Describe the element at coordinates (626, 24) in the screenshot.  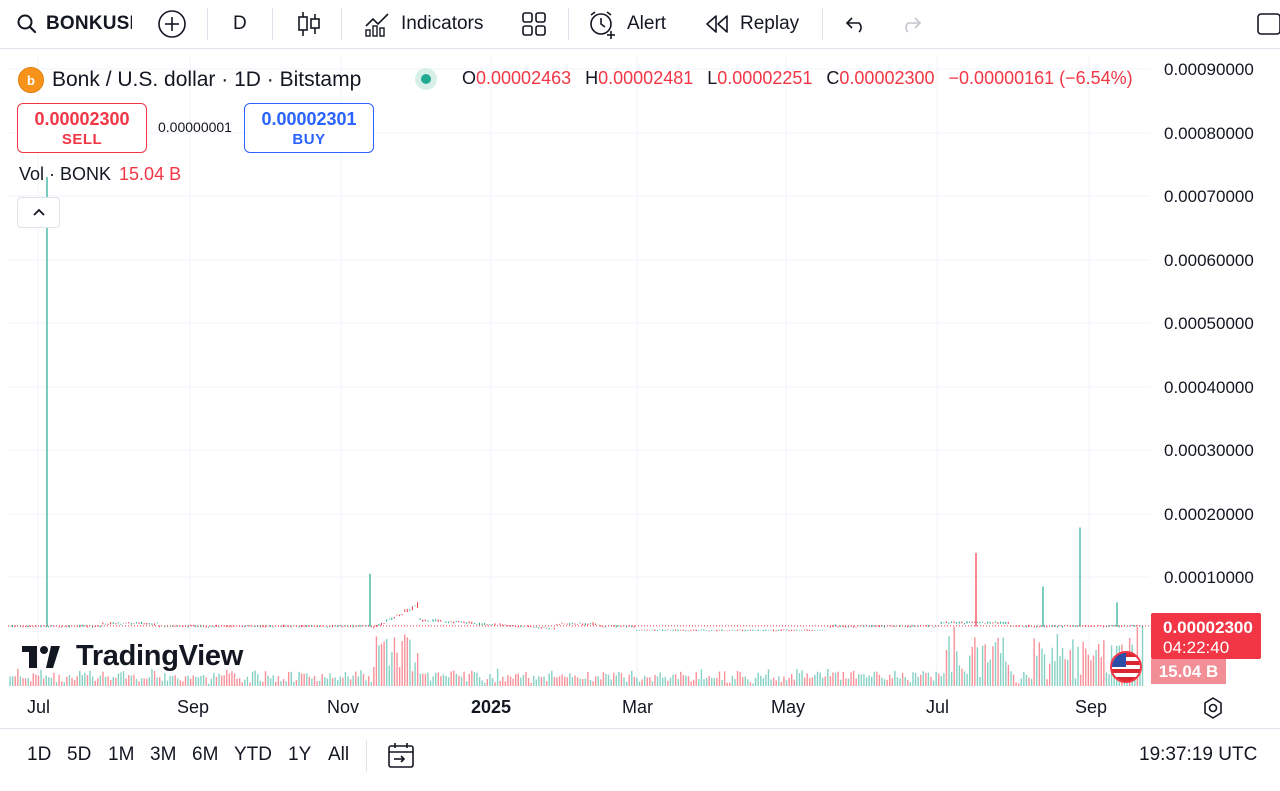
I see `alert-button: Alert` at that location.